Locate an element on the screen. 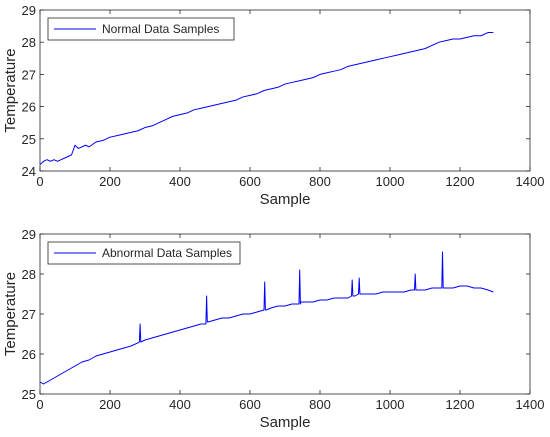  legend-label: Normal Data Samples is located at coordinates (160, 29).